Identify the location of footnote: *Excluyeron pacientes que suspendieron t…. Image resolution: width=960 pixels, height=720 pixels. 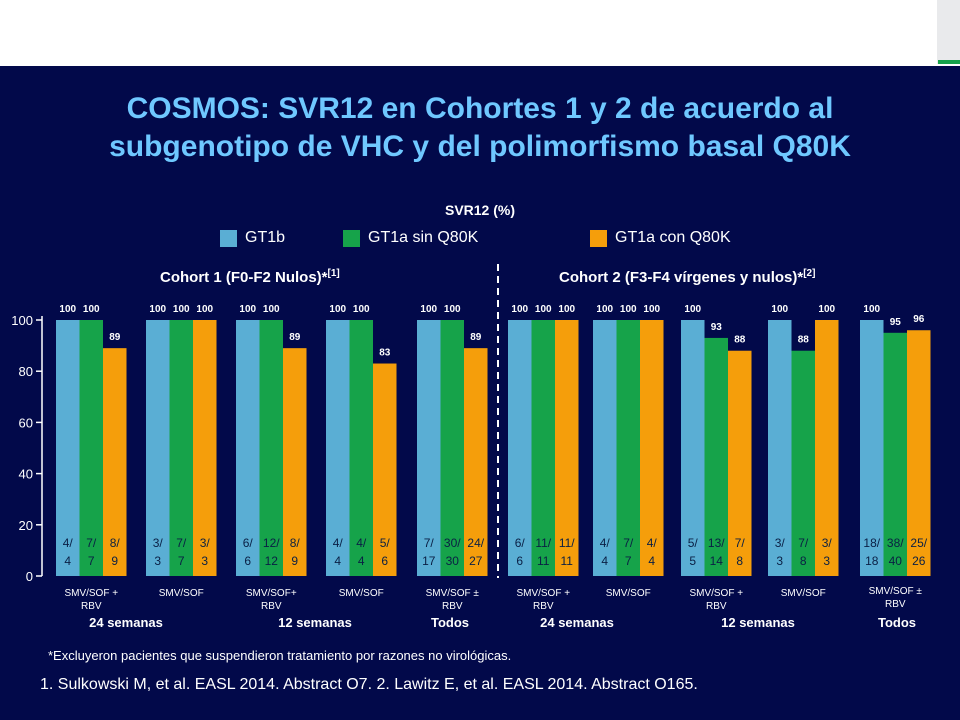
(280, 655).